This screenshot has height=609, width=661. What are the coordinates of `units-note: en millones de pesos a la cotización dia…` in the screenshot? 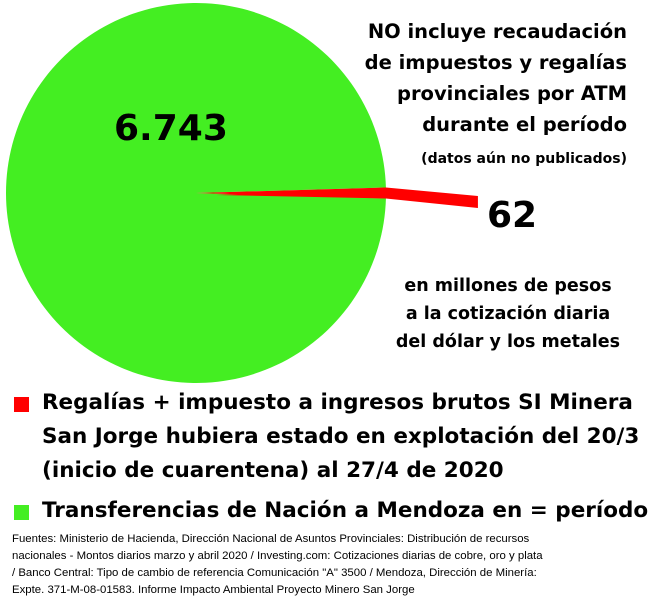 It's located at (508, 314).